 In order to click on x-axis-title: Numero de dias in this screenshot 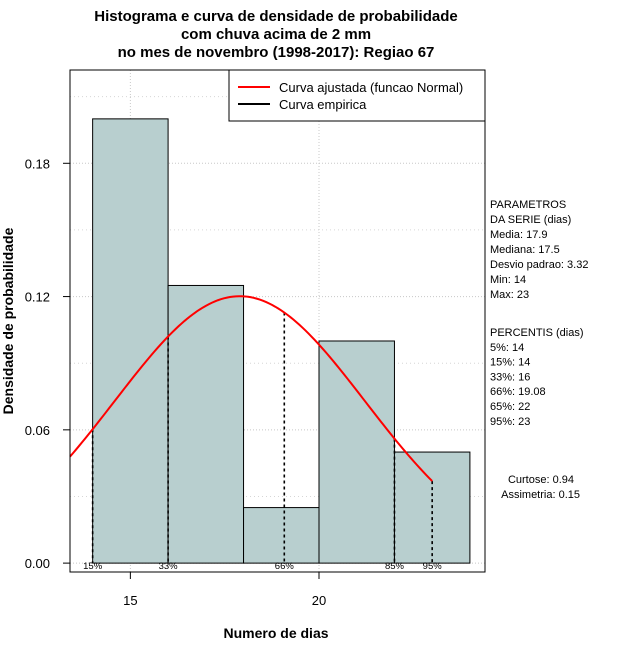, I will do `click(275, 633)`.